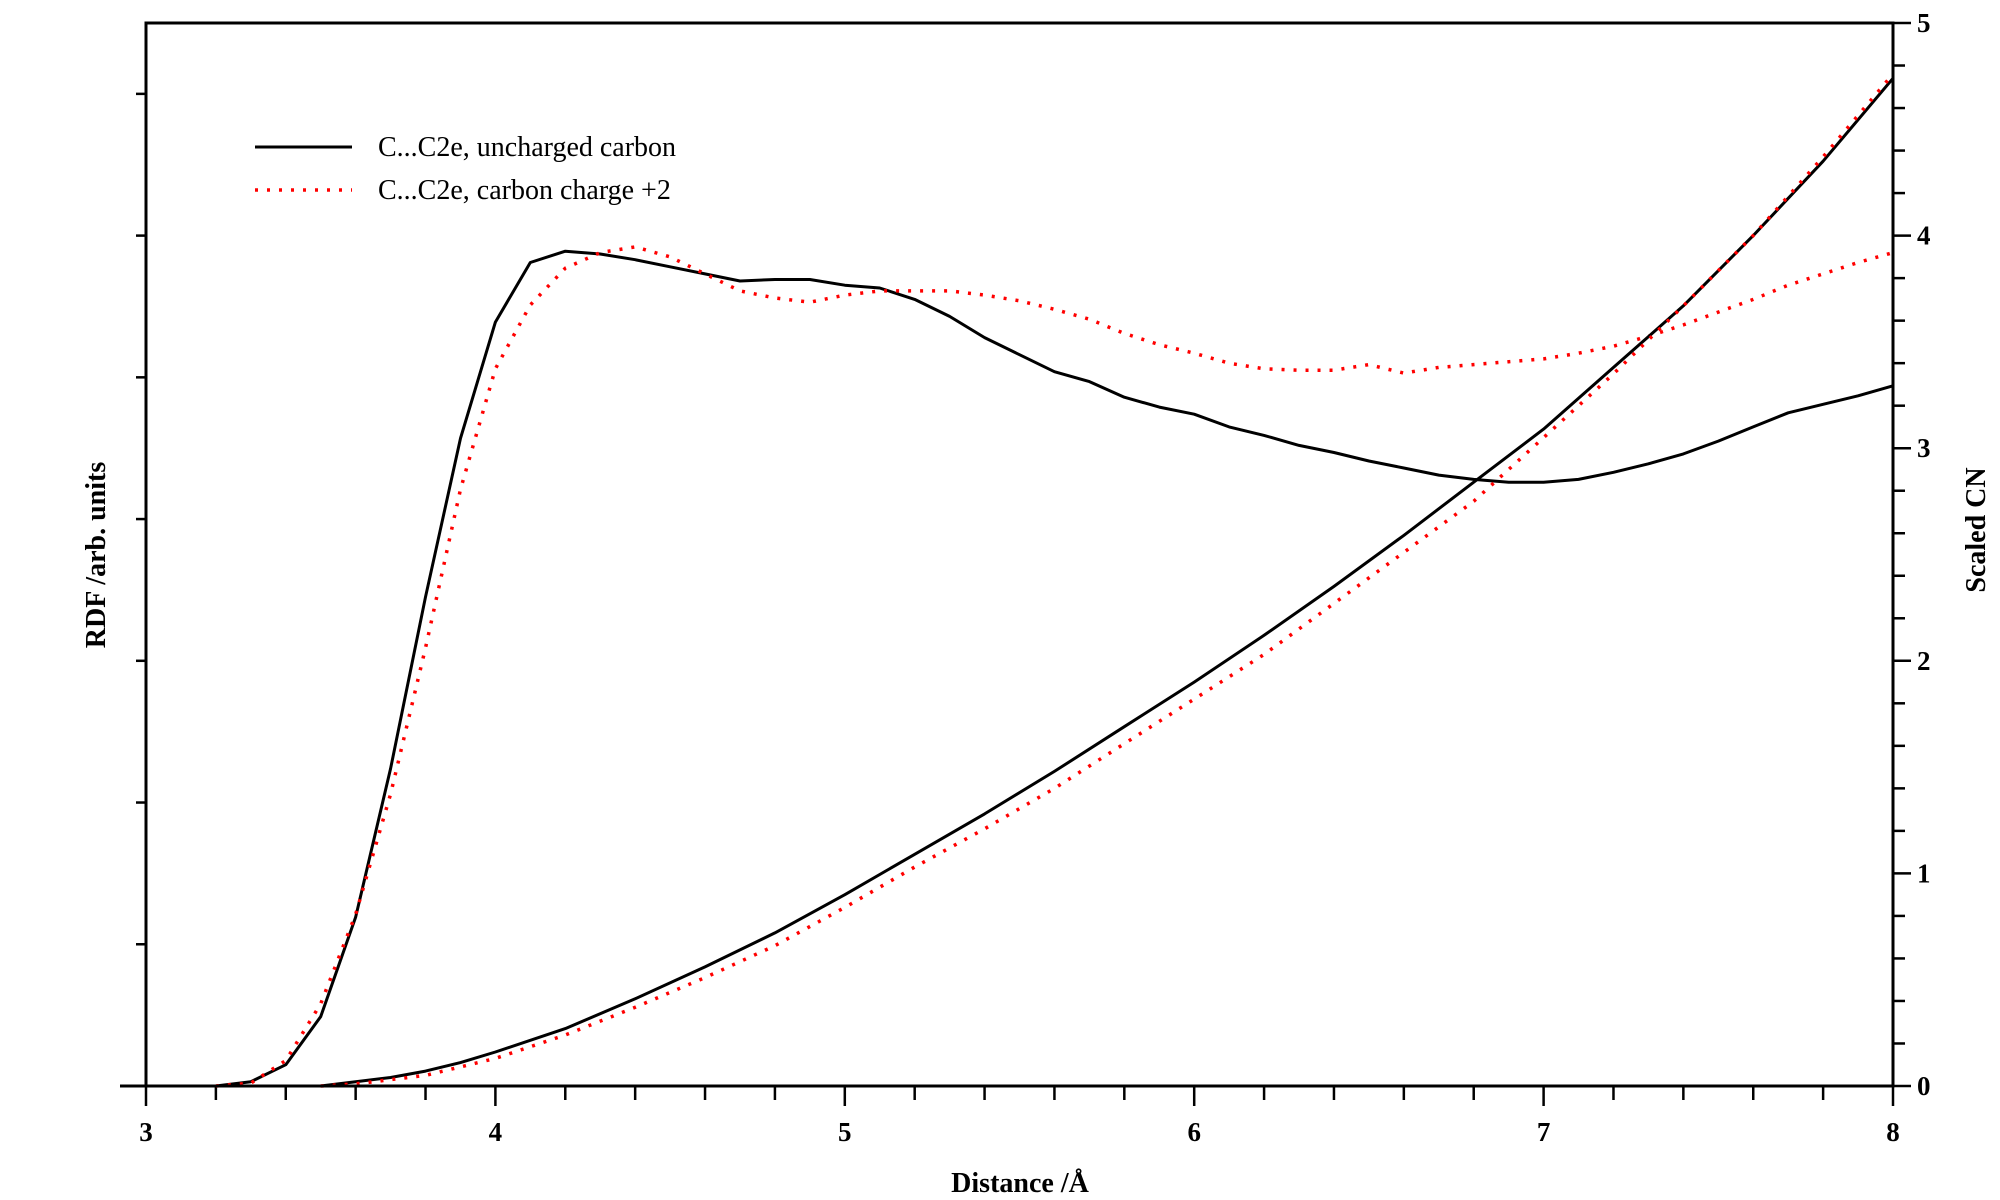 The image size is (2000, 1200). What do you see at coordinates (1924, 873) in the screenshot?
I see `y2-tick-label: 1` at bounding box center [1924, 873].